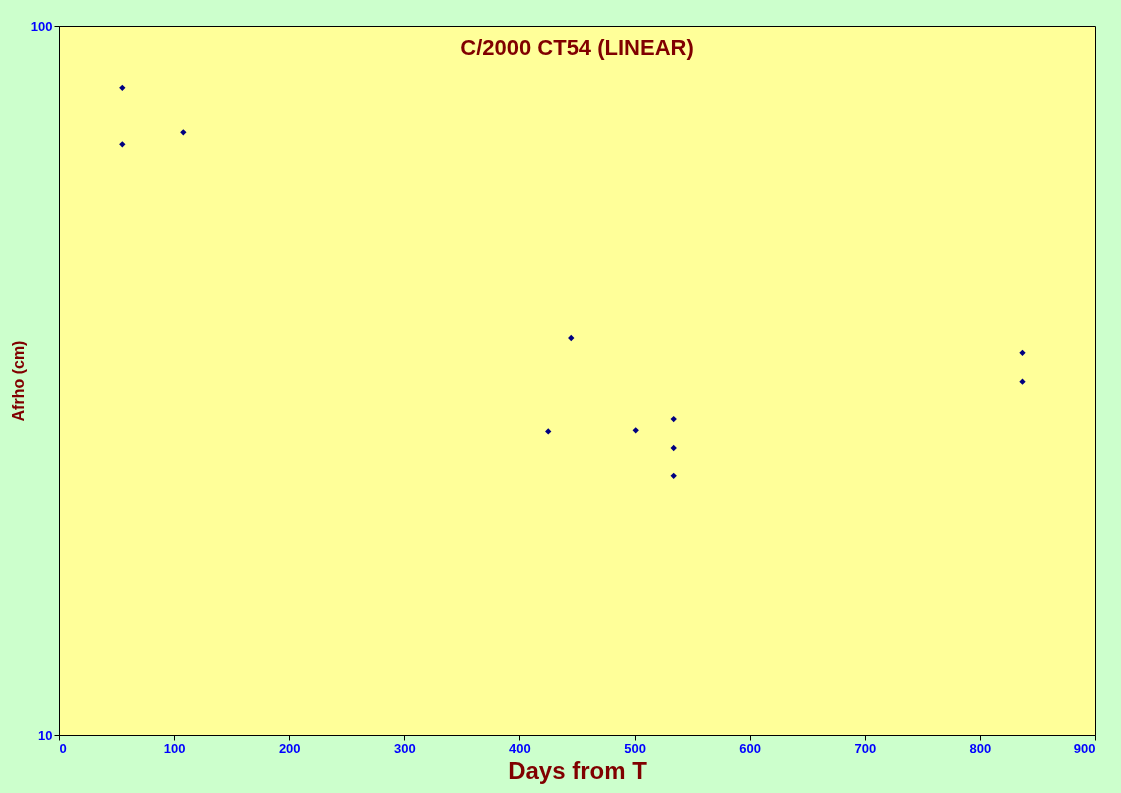  Describe the element at coordinates (174, 748) in the screenshot. I see `x-tick-label: 100` at that location.